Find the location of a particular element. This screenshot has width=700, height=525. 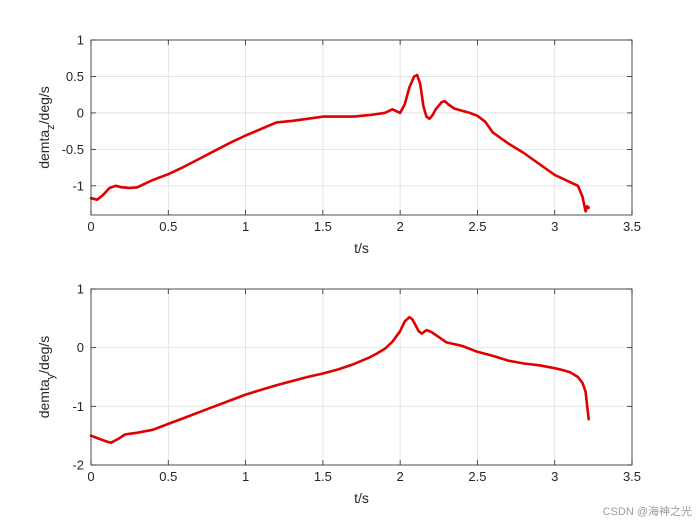

y-axis-label: demtay/deg/s is located at coordinates (46, 377).